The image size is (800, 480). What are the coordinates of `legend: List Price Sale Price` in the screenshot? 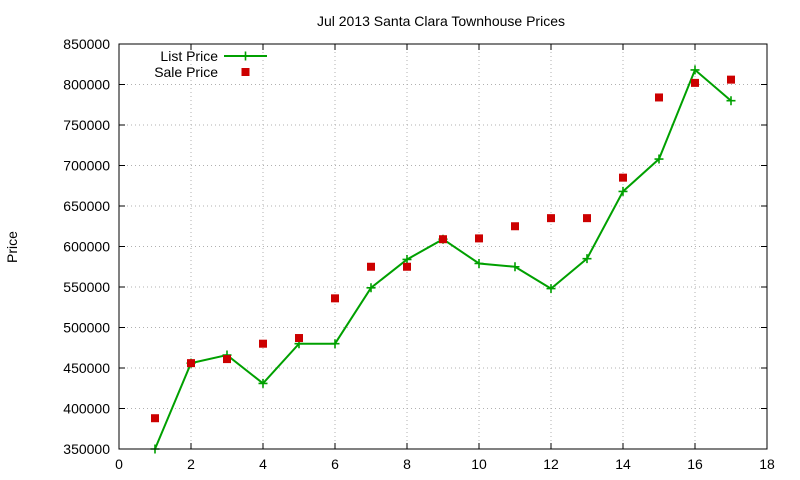 It's located at (210, 64).